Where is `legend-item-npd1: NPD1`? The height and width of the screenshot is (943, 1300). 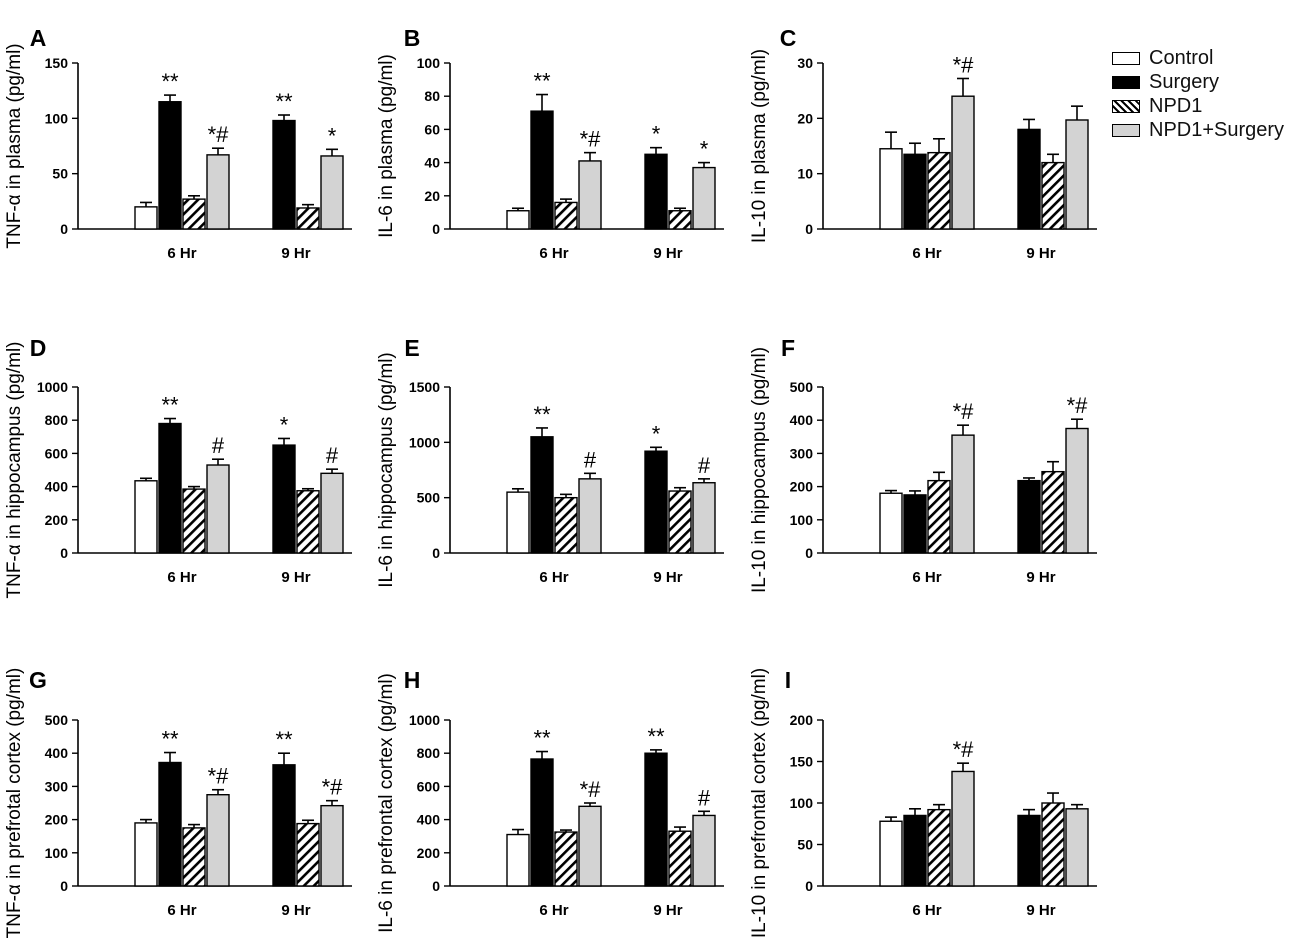 legend-item-npd1: NPD1 is located at coordinates (1198, 106).